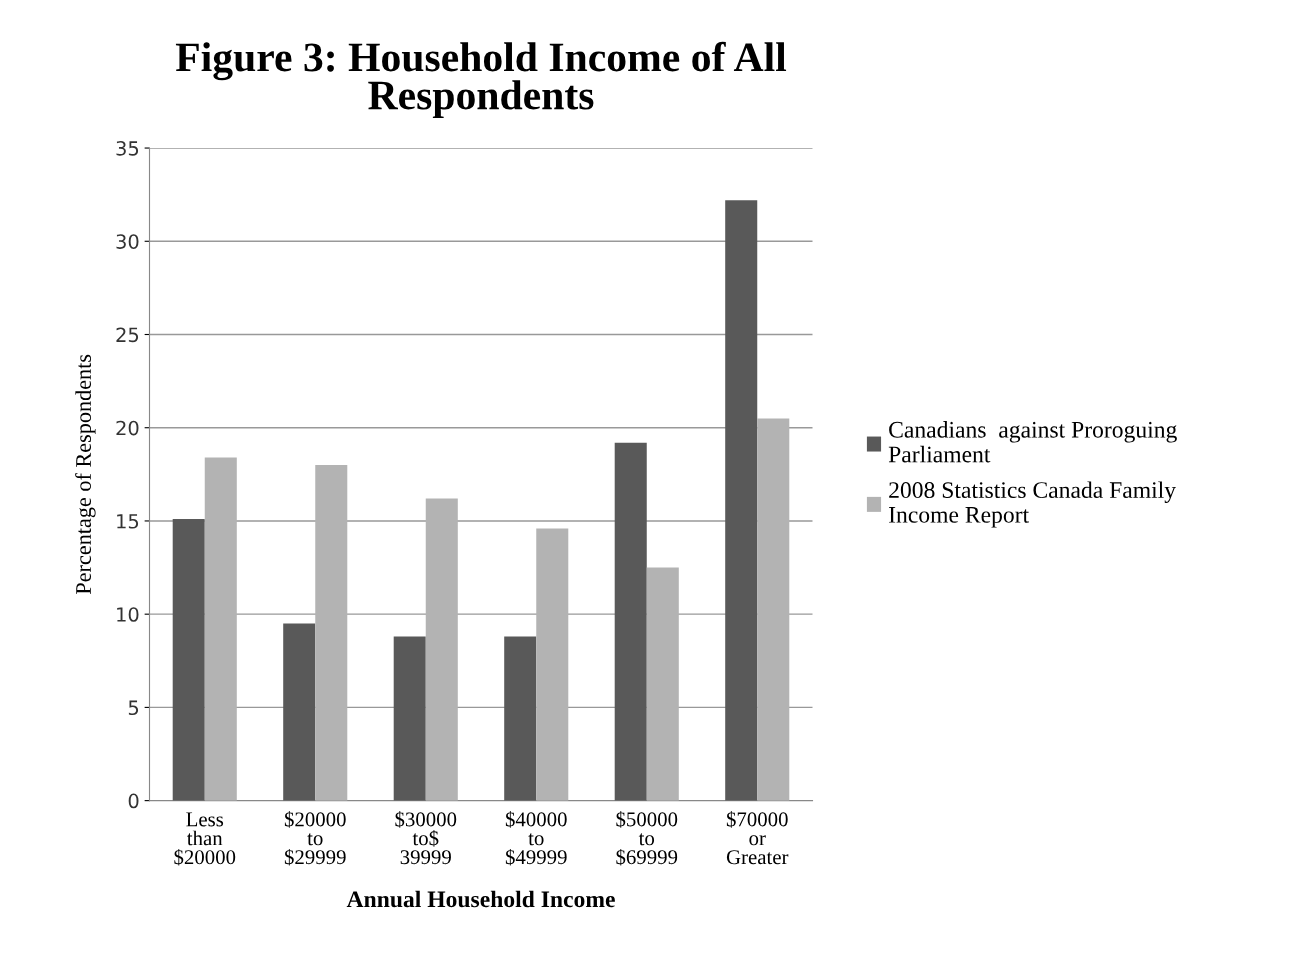 The width and height of the screenshot is (1300, 974). What do you see at coordinates (133, 801) in the screenshot?
I see `y-tick-label: 0` at bounding box center [133, 801].